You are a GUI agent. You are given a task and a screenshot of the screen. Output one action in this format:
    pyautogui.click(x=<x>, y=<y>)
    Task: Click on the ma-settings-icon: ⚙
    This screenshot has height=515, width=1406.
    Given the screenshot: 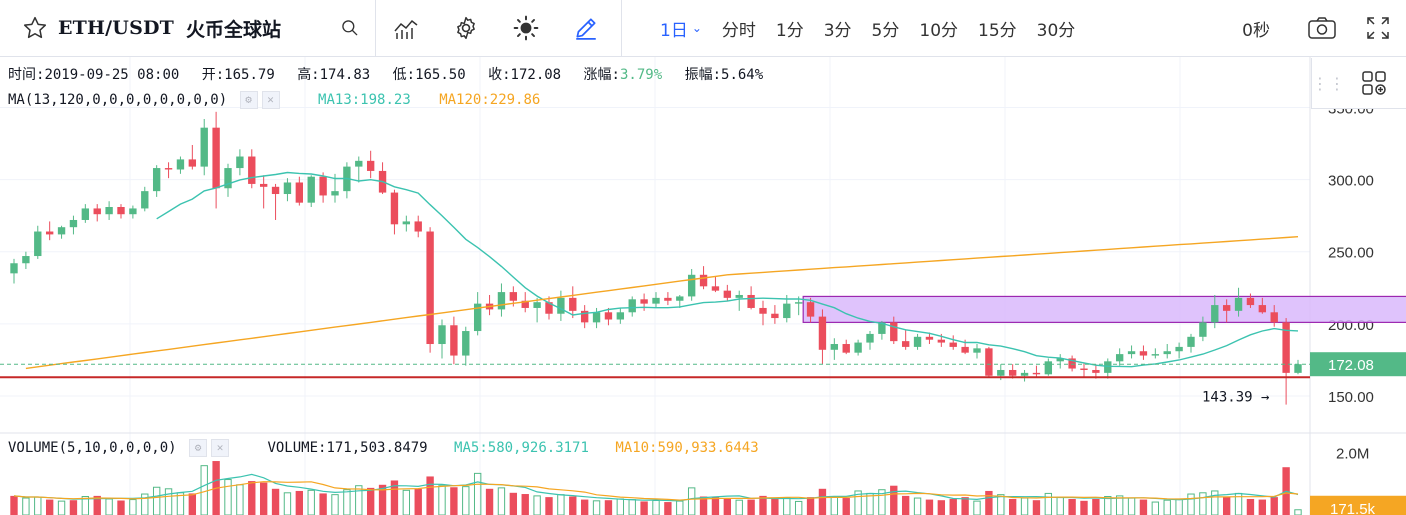 What is the action you would take?
    pyautogui.click(x=248, y=100)
    